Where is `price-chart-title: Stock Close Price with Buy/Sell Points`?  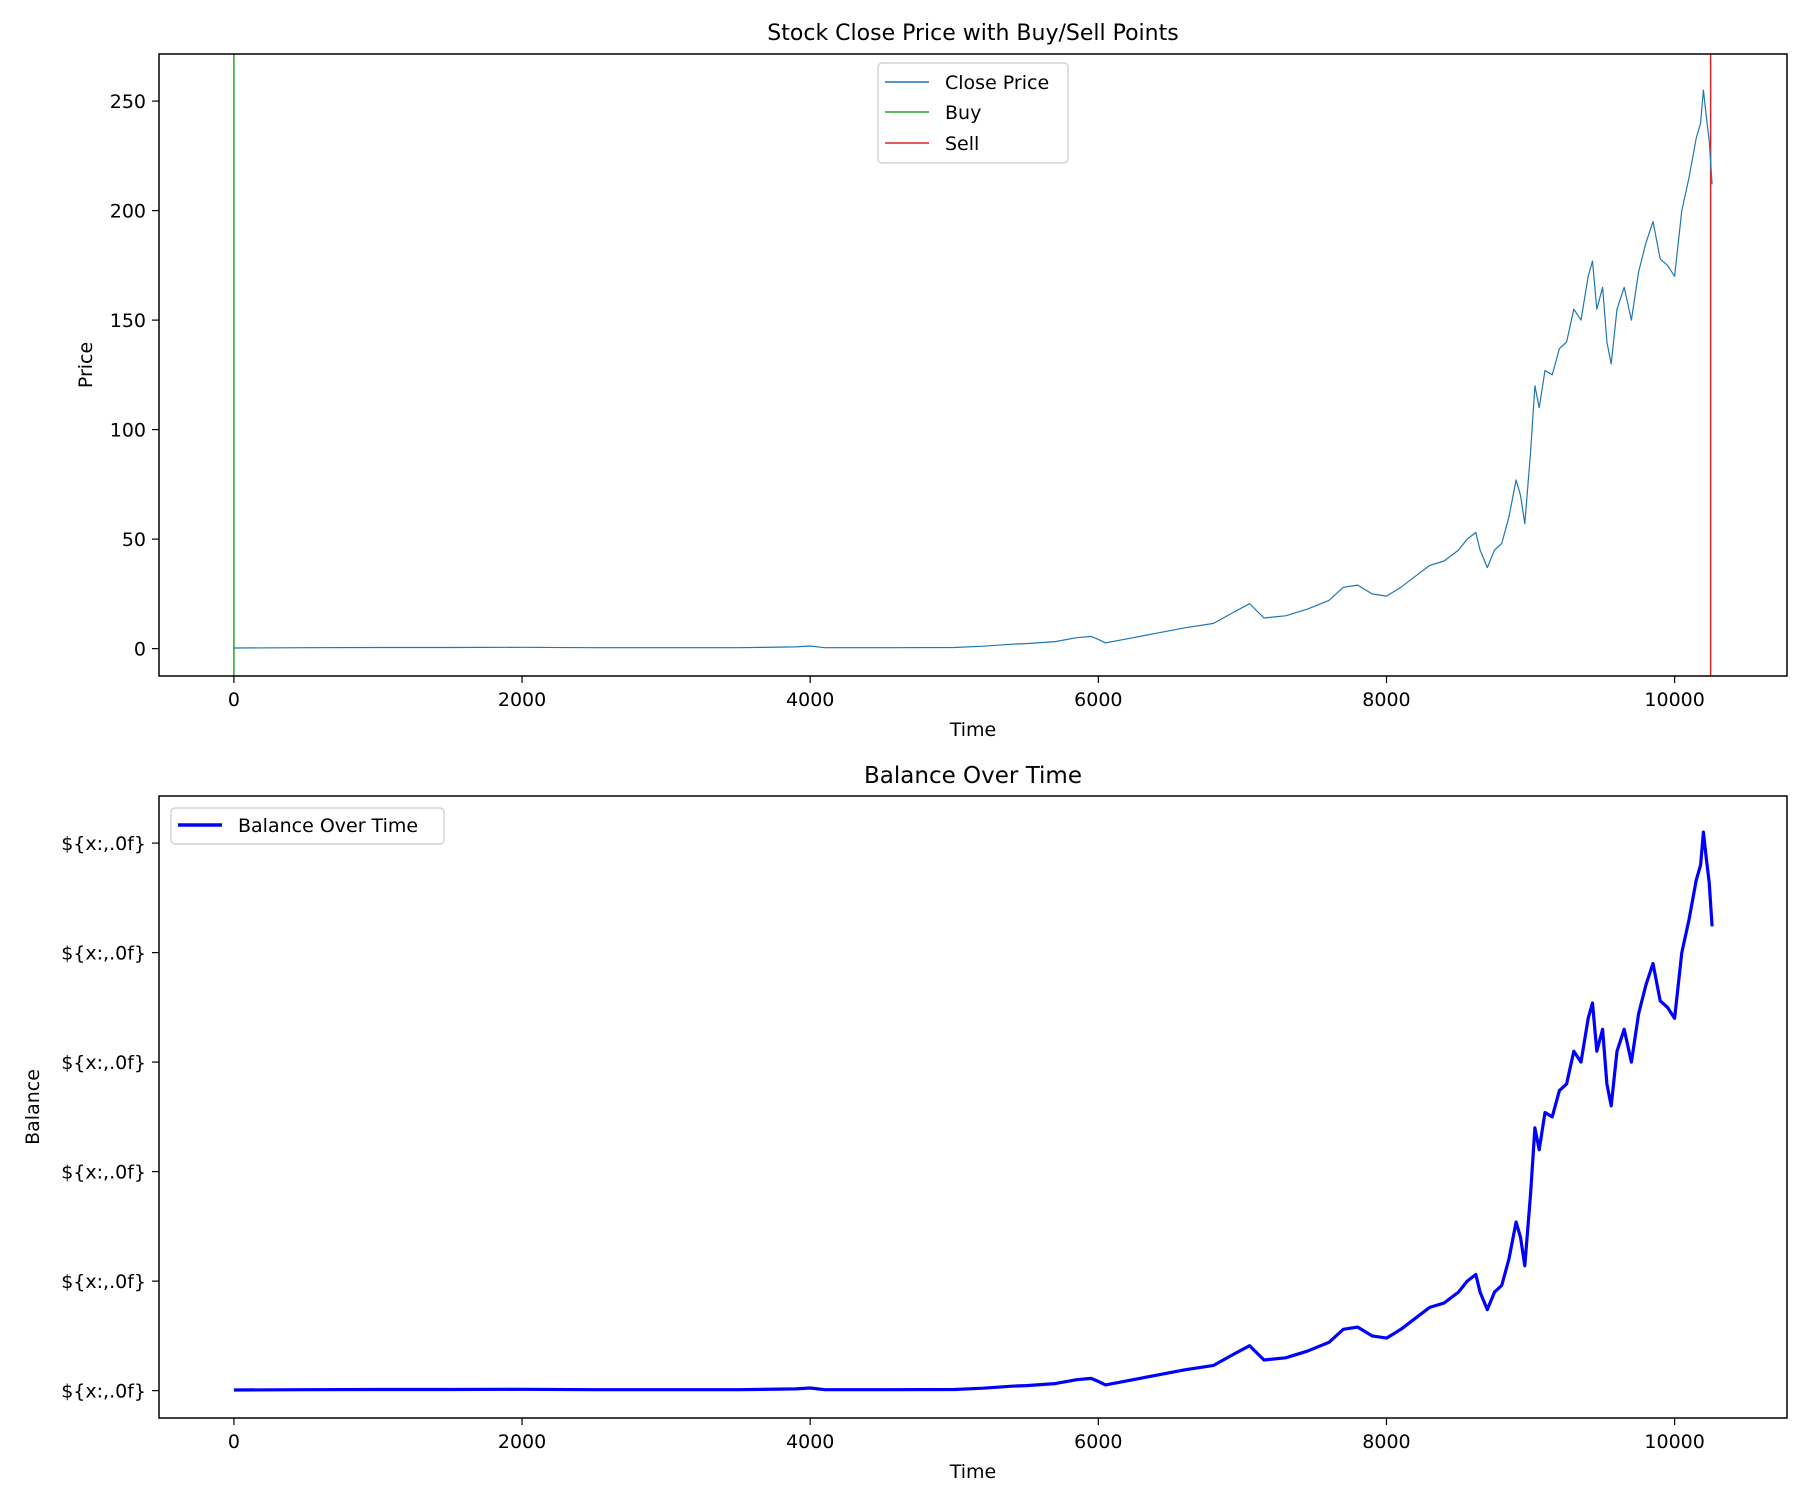 price-chart-title: Stock Close Price with Buy/Sell Points is located at coordinates (972, 33).